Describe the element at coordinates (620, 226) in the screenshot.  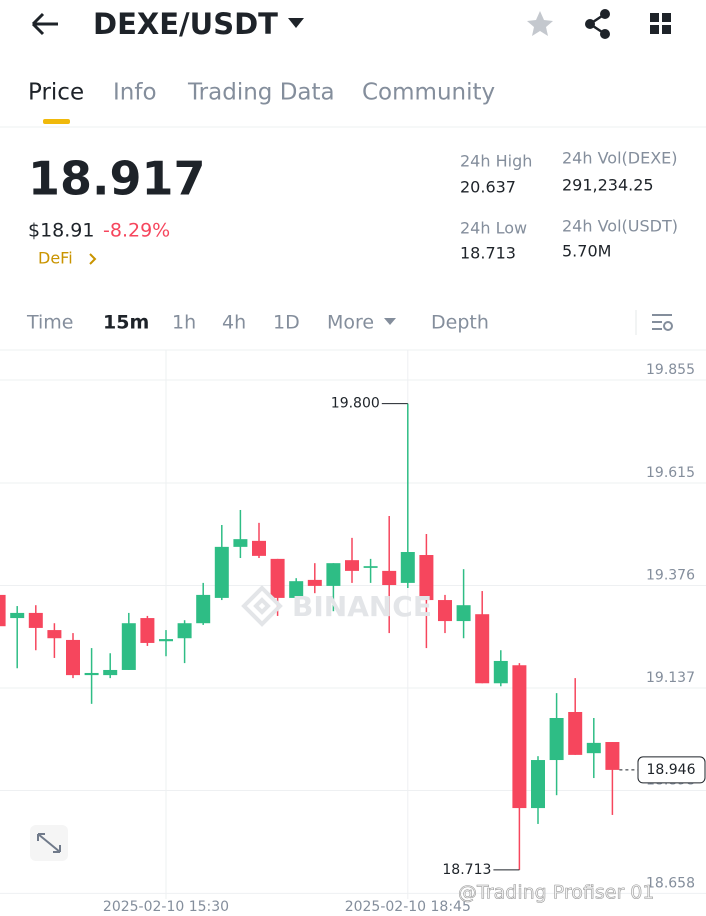
I see `stat-label: 24h Vol(USDT)` at that location.